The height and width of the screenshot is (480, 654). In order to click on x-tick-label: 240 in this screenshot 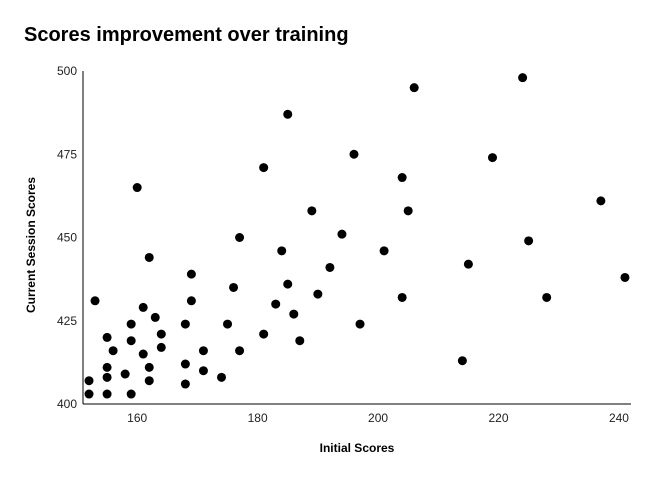, I will do `click(619, 418)`.